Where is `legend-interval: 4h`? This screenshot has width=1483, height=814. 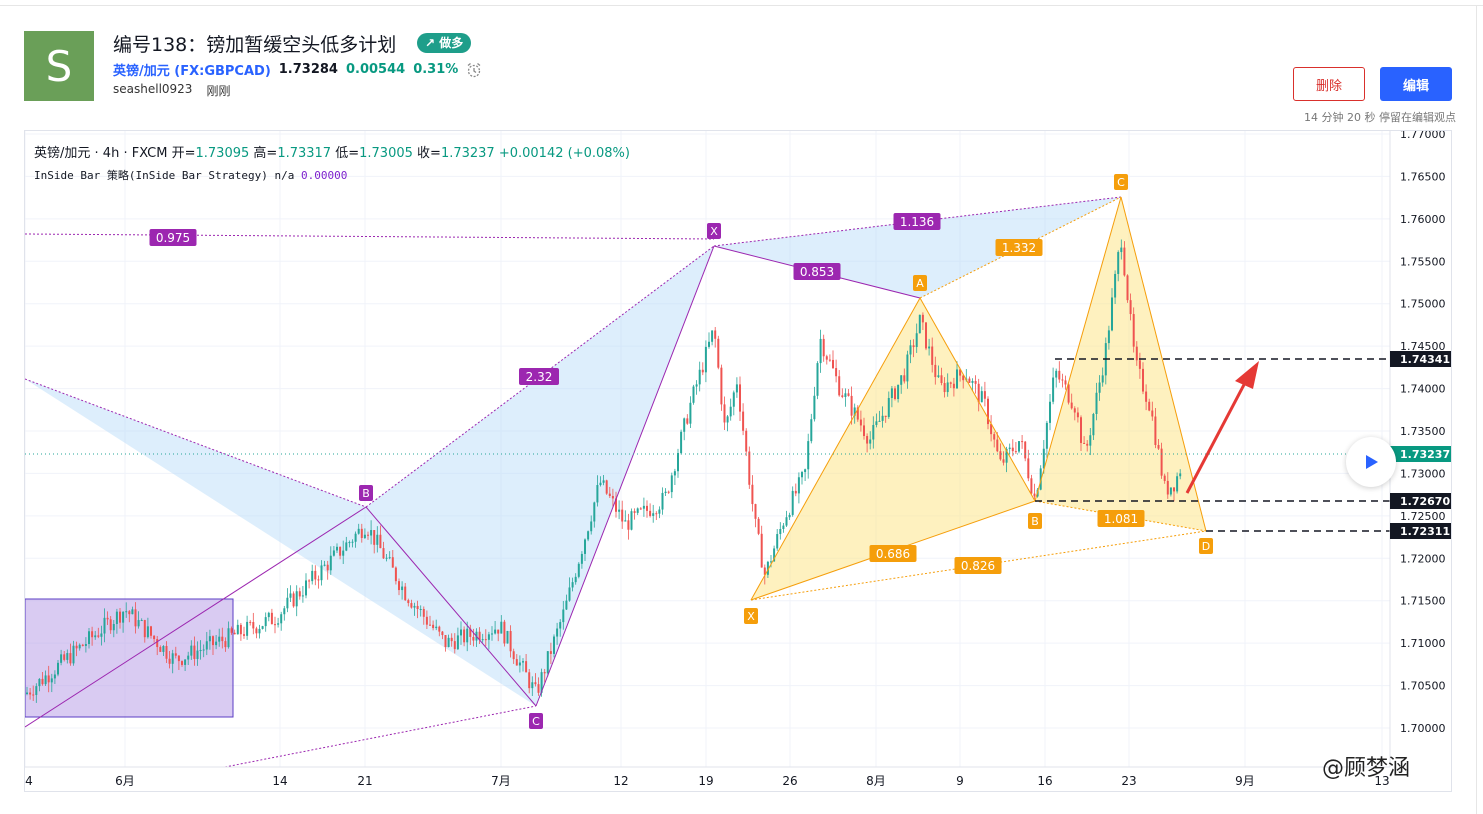 legend-interval: 4h is located at coordinates (111, 153).